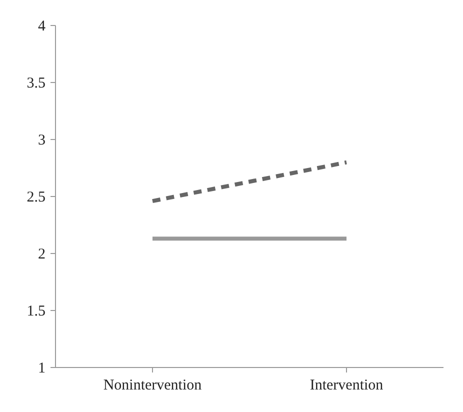  Describe the element at coordinates (42, 254) in the screenshot. I see `y-tick-label: 2` at that location.